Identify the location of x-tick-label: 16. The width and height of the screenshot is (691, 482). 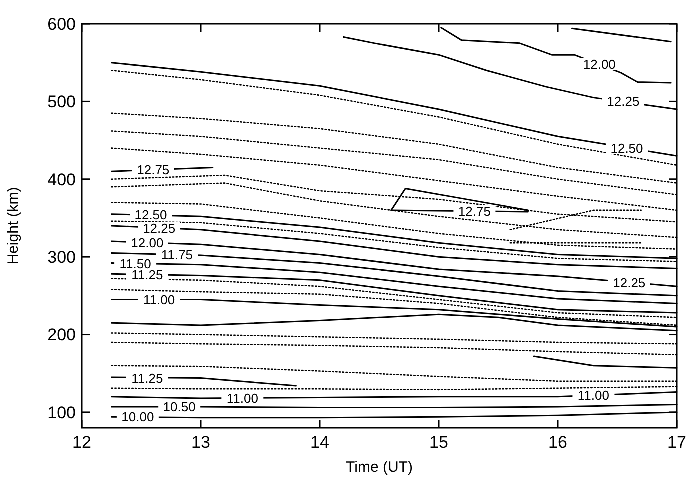
(558, 442).